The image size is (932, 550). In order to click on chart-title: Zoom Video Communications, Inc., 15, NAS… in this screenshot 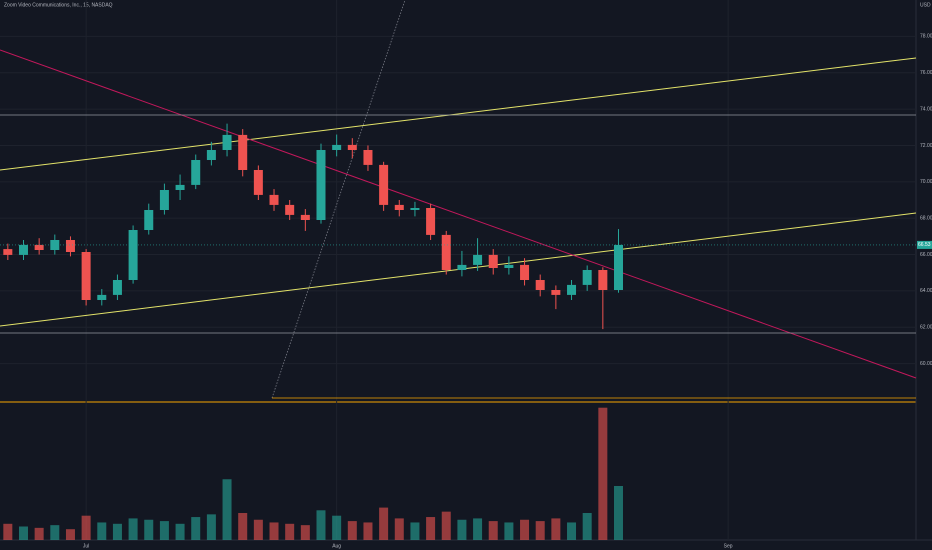, I will do `click(58, 5)`.